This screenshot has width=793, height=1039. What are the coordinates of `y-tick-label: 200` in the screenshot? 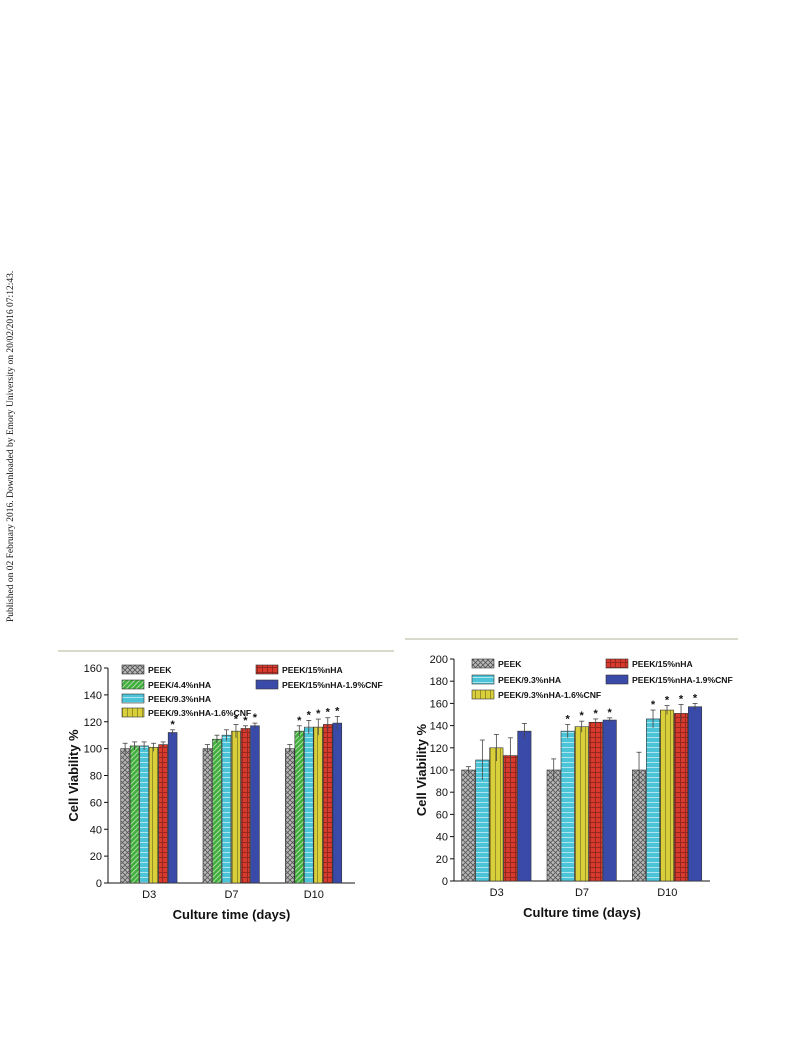 It's located at (439, 660).